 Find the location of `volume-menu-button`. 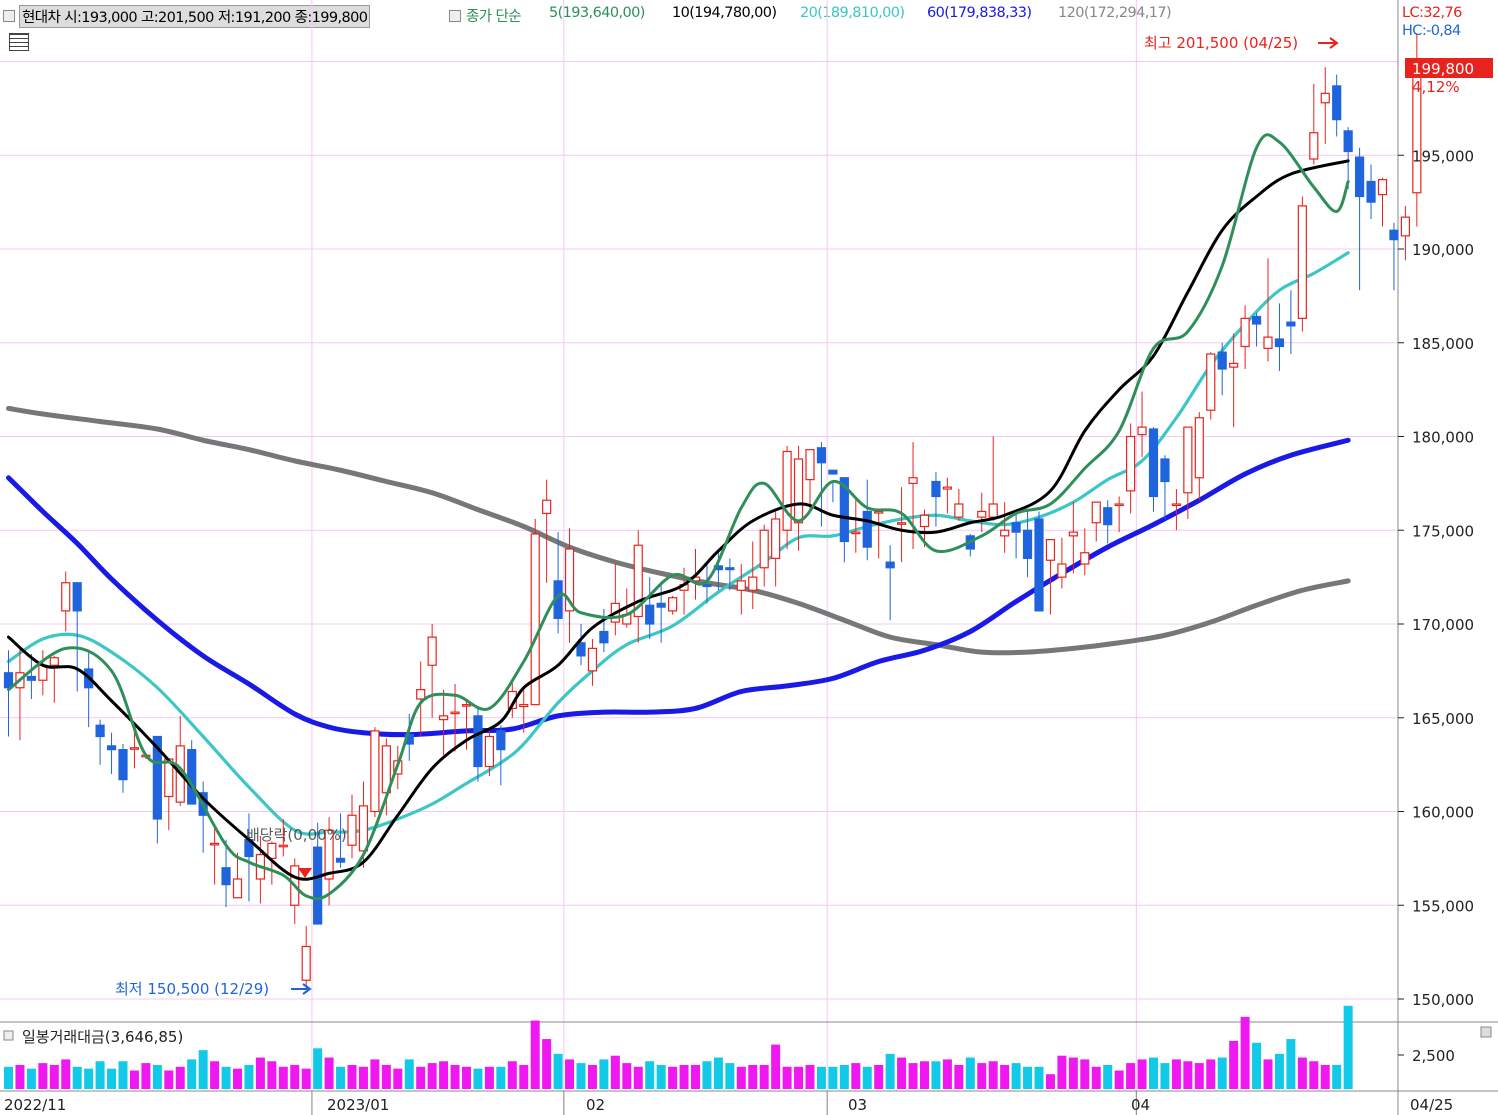

volume-menu-button is located at coordinates (8, 1035).